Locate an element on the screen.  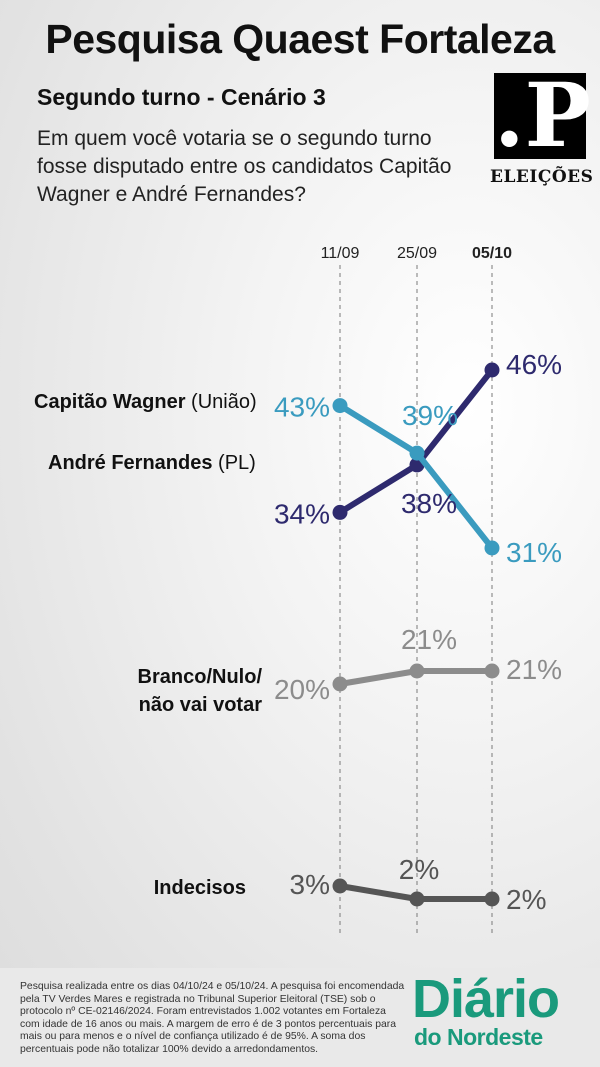
series-party: (União) is located at coordinates (221, 402).